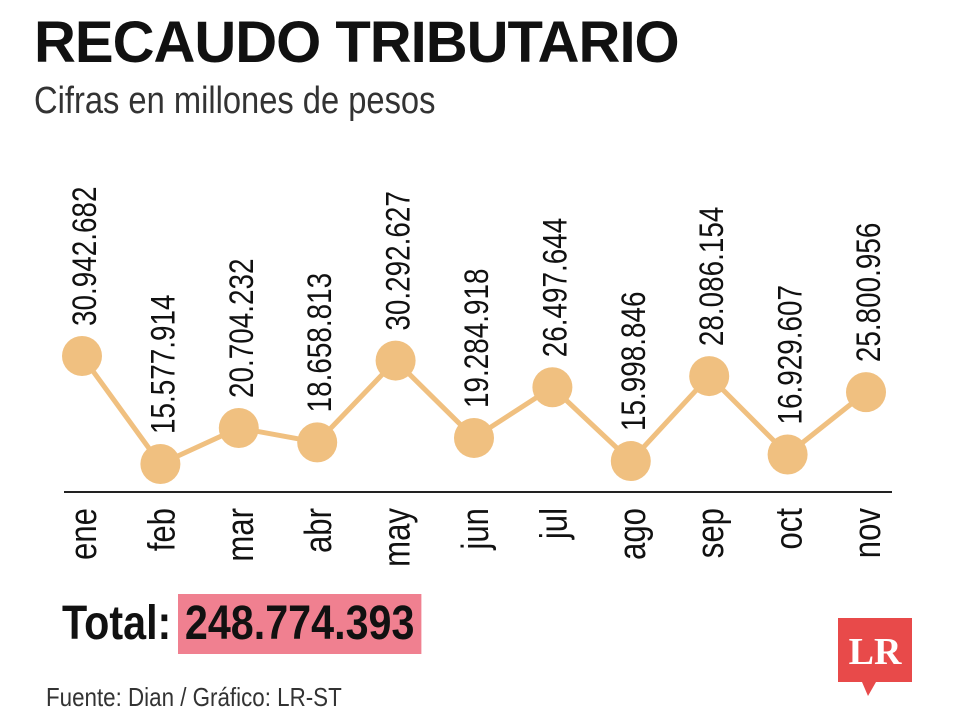 This screenshot has height=720, width=960. What do you see at coordinates (235, 101) in the screenshot?
I see `chart-subtitle: Cifras en millones de pesos` at bounding box center [235, 101].